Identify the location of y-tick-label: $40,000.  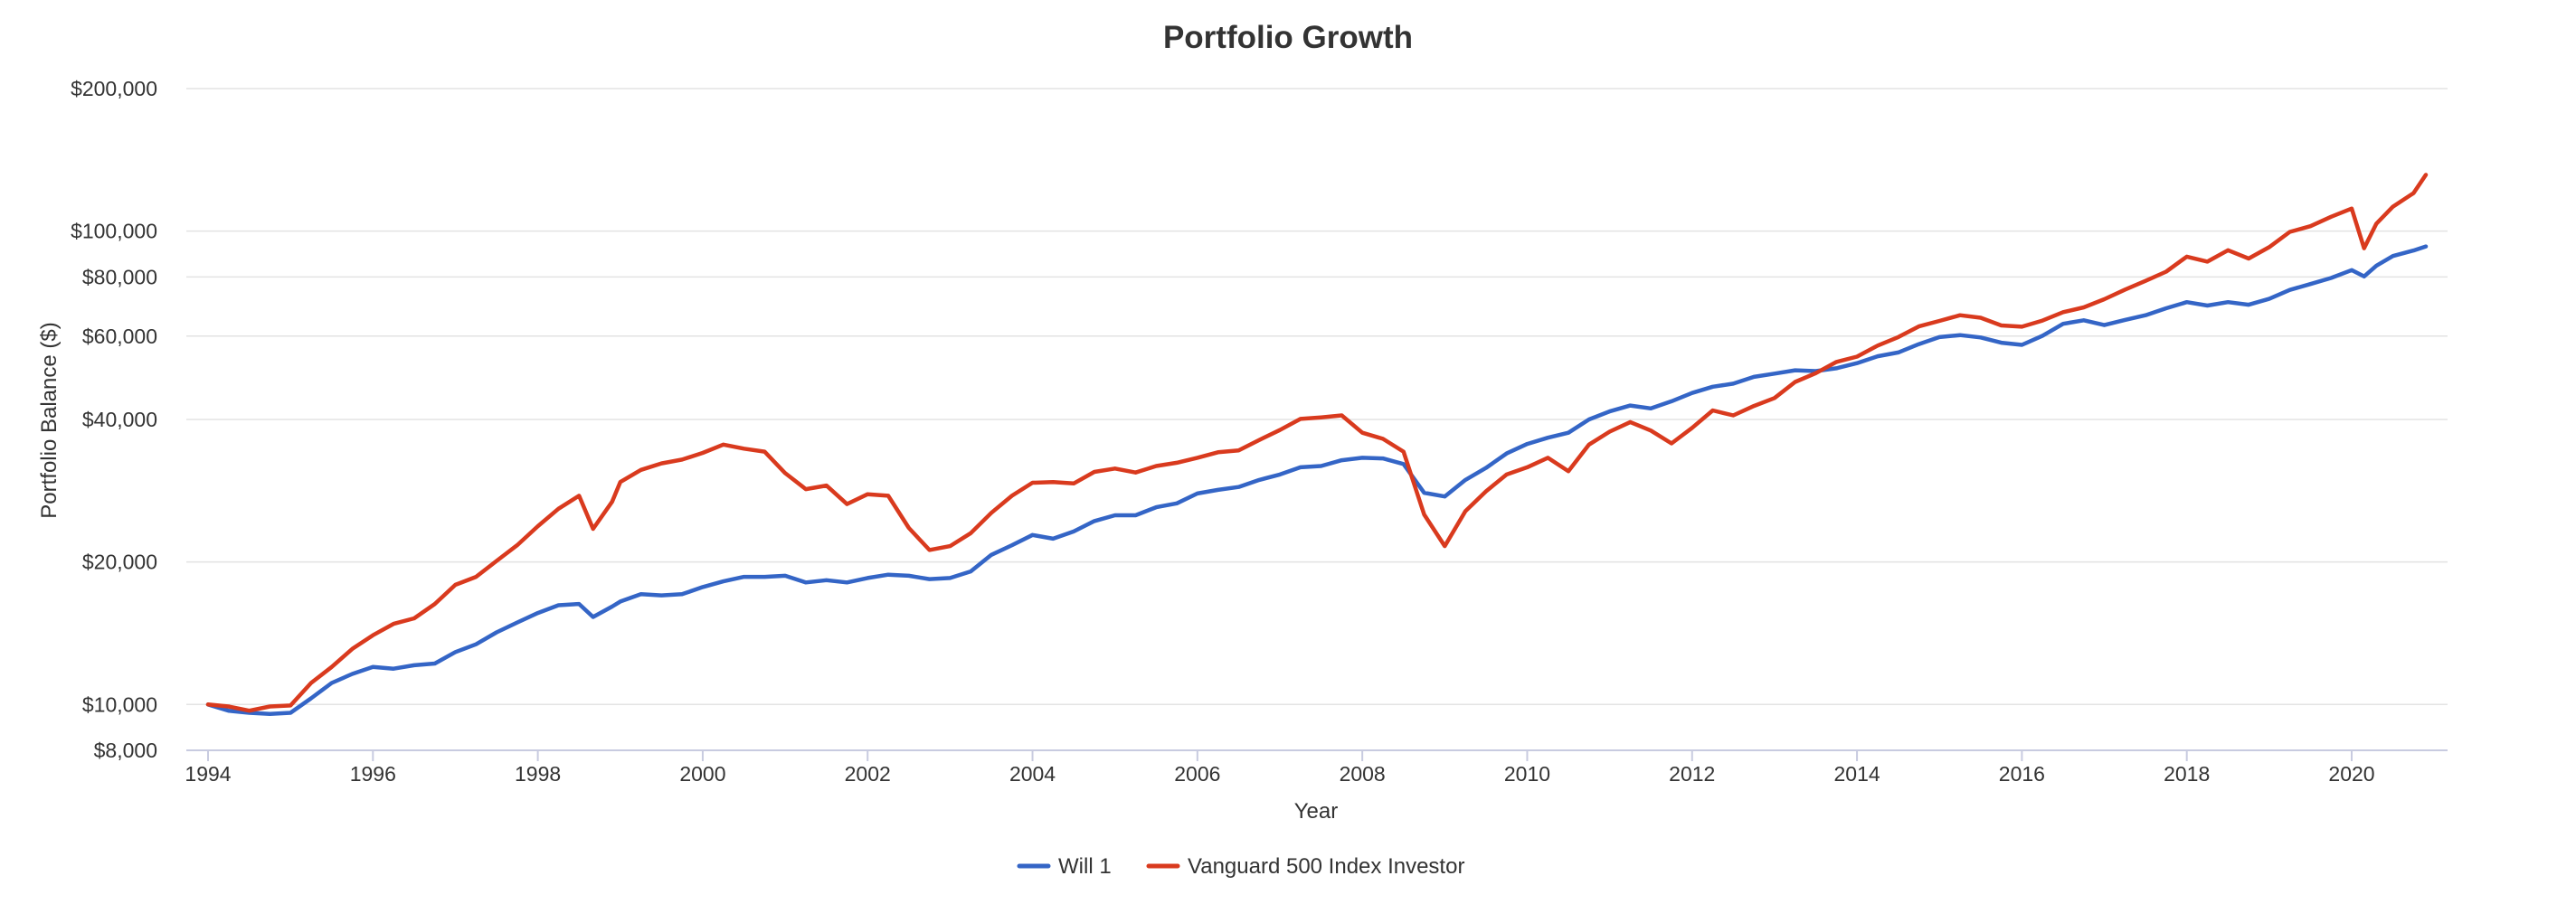
(120, 419).